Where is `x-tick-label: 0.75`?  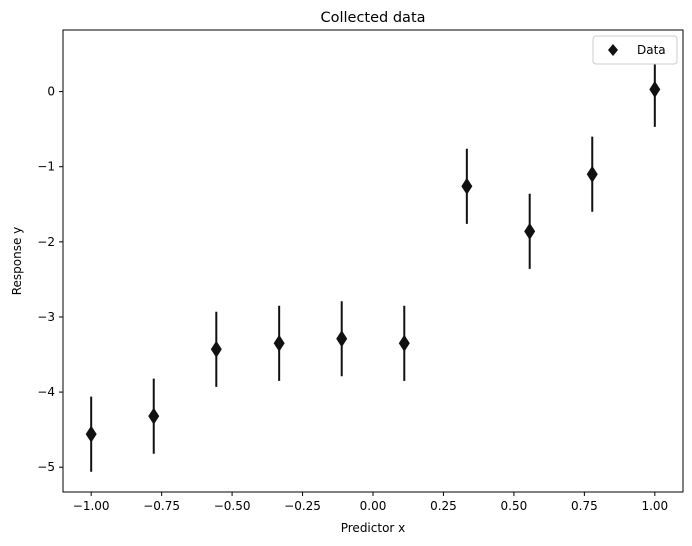 x-tick-label: 0.75 is located at coordinates (584, 506).